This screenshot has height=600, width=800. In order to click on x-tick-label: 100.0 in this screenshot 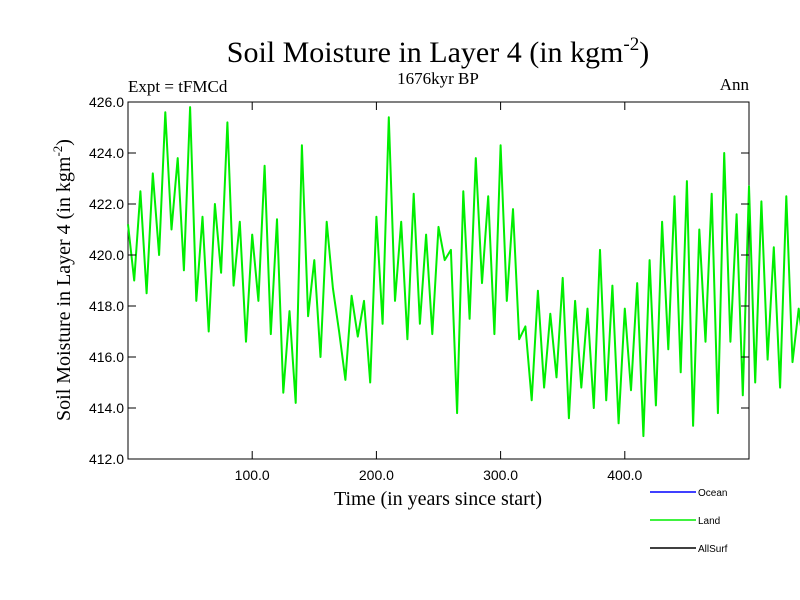, I will do `click(252, 475)`.